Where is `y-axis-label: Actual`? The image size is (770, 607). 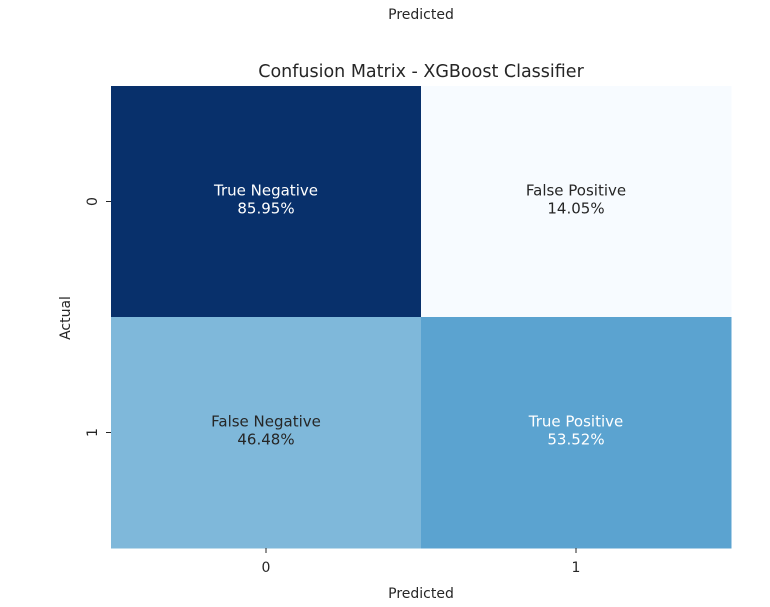
y-axis-label: Actual is located at coordinates (66, 318).